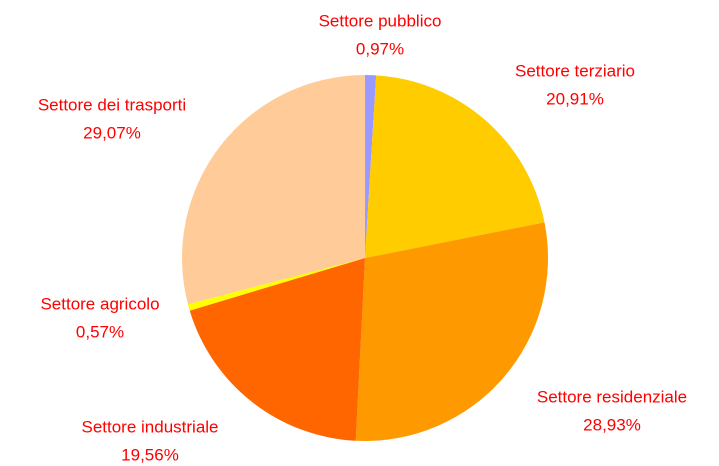  I want to click on slice-label: Settore industriale, so click(149, 426).